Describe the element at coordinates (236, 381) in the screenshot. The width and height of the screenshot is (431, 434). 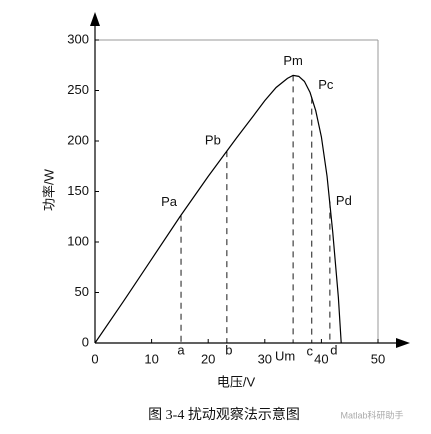
I see `x-axis-label: 电压/V` at that location.